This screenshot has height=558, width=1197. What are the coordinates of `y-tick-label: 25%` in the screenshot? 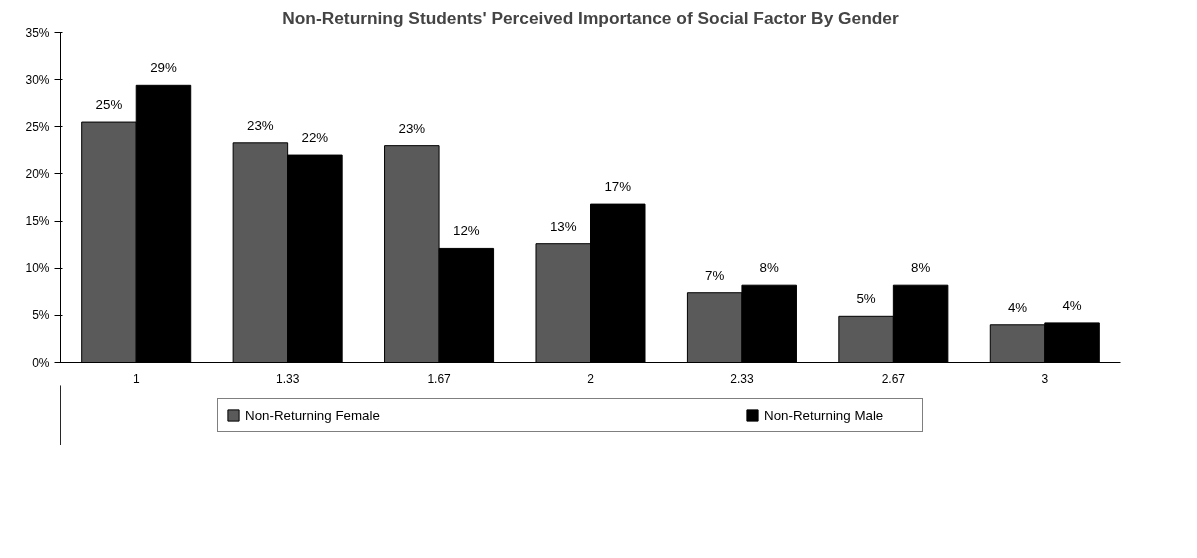 It's located at (37, 126).